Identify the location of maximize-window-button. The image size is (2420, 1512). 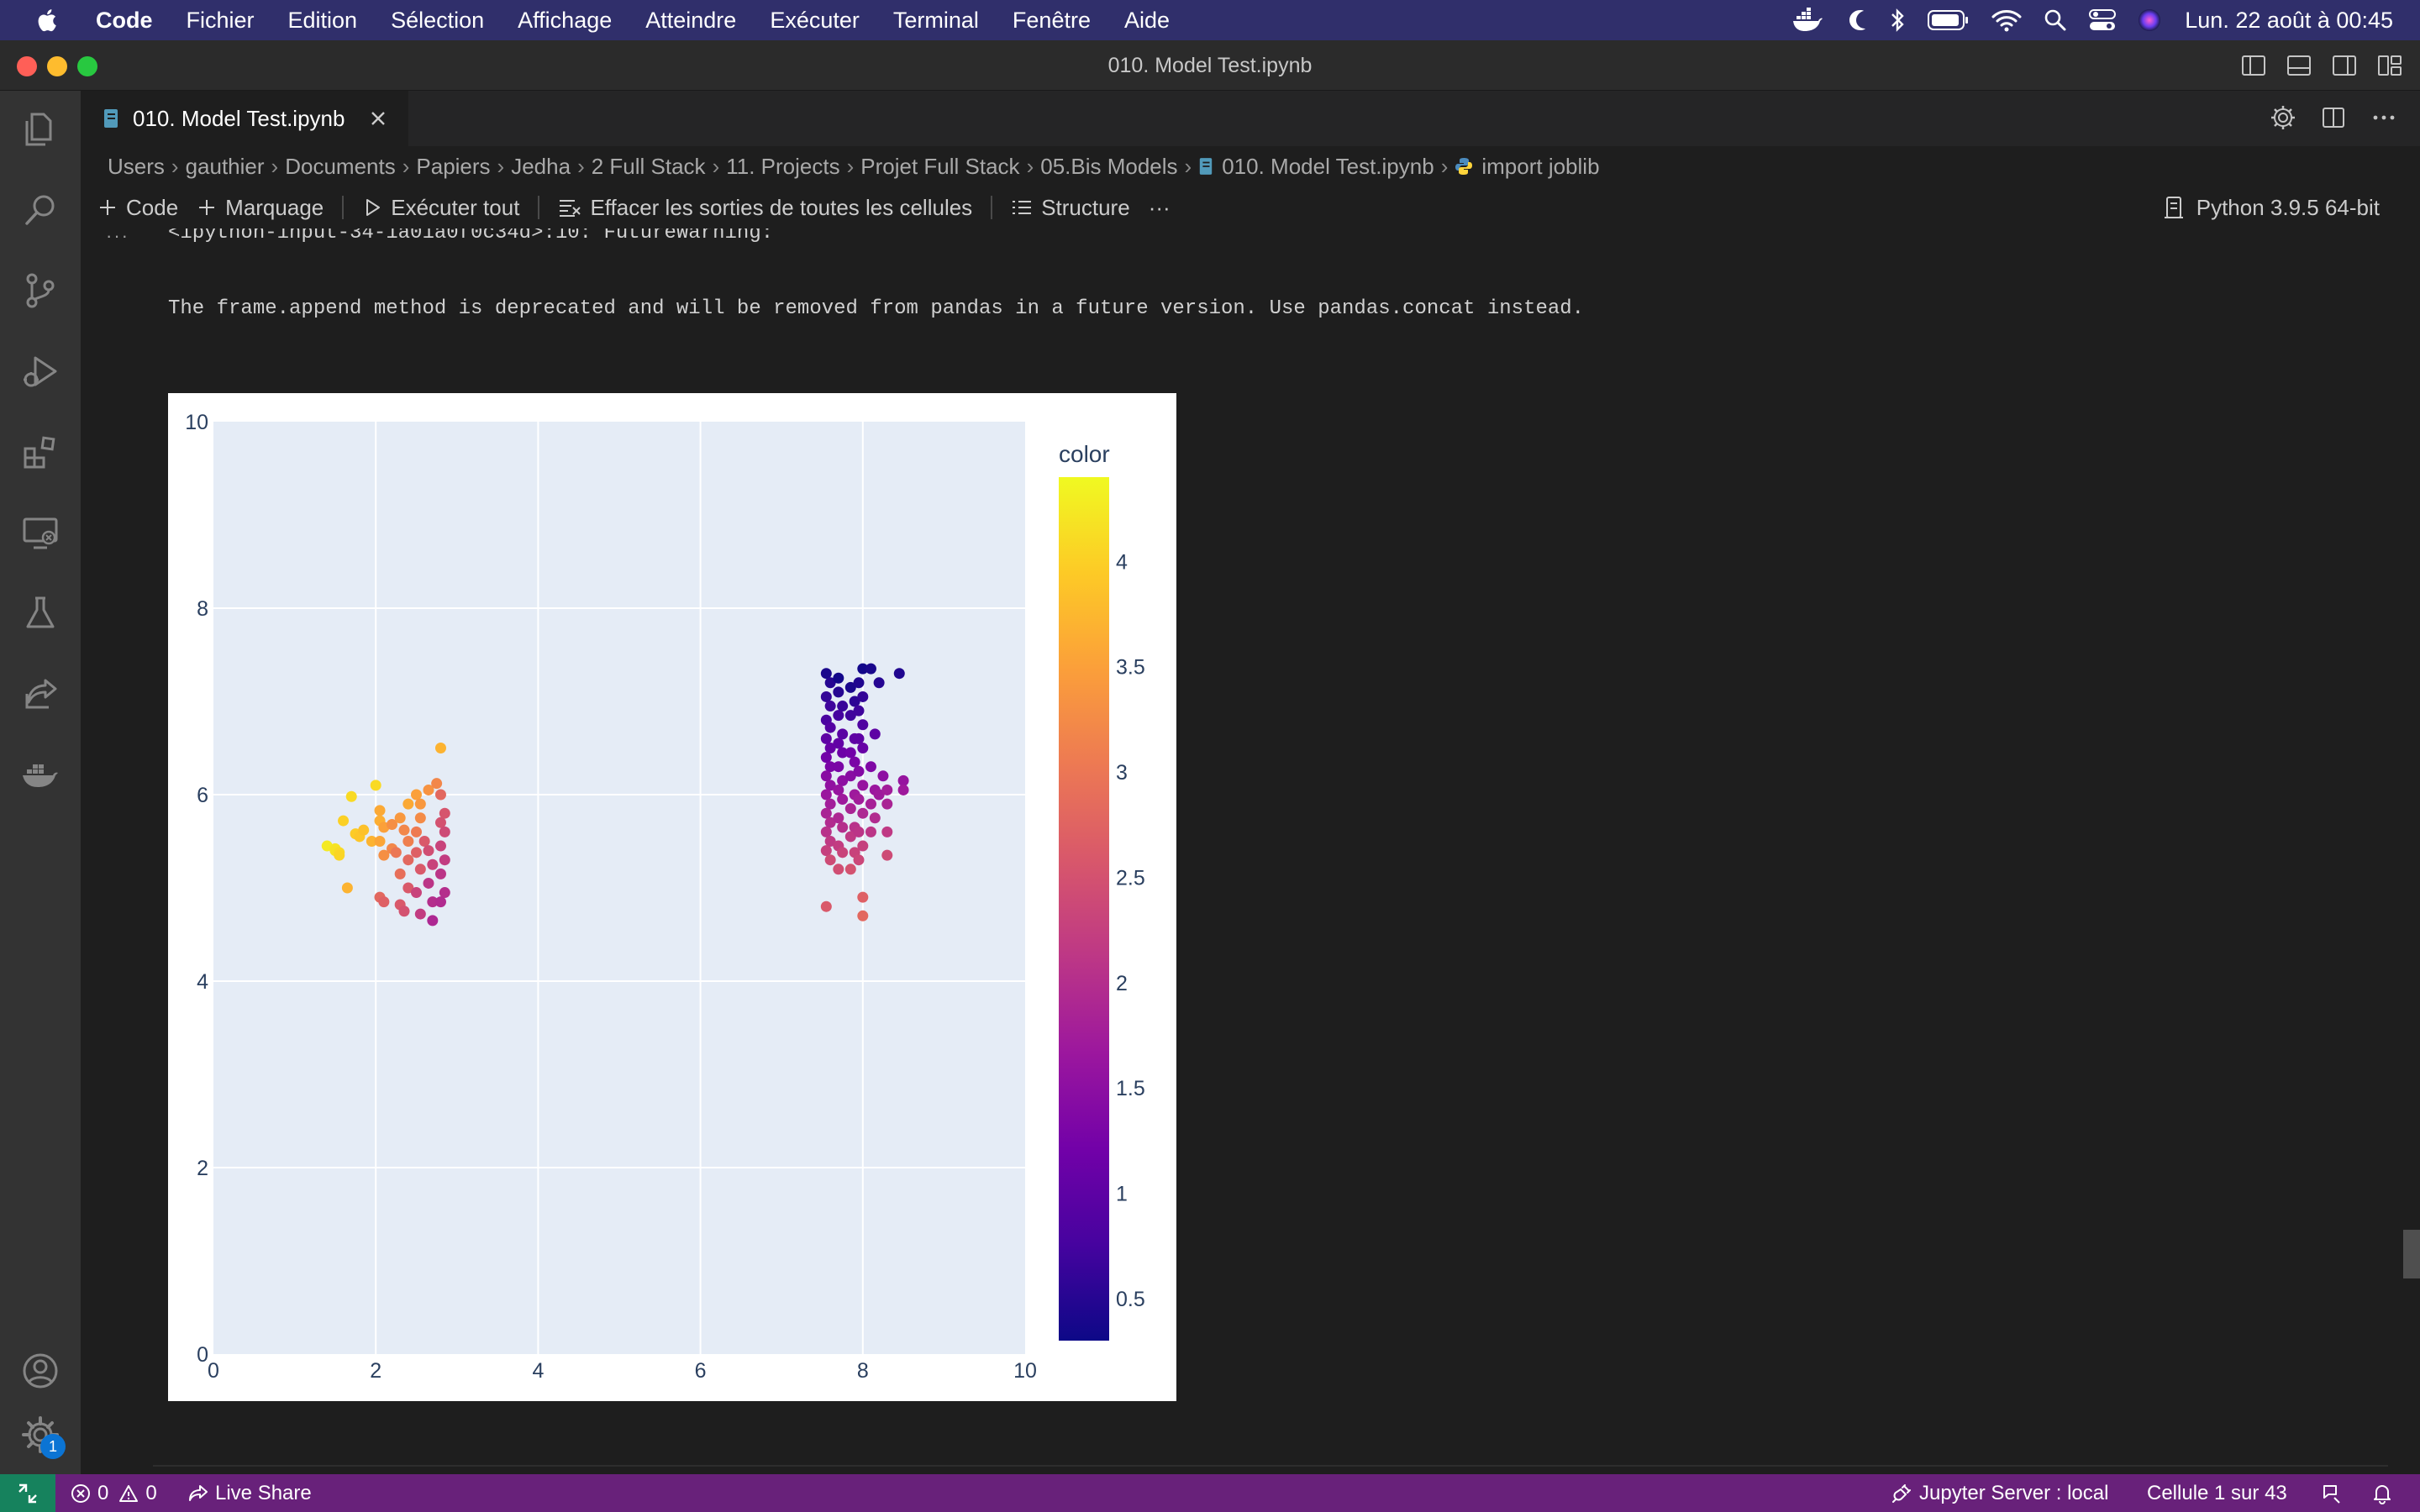
(87, 66).